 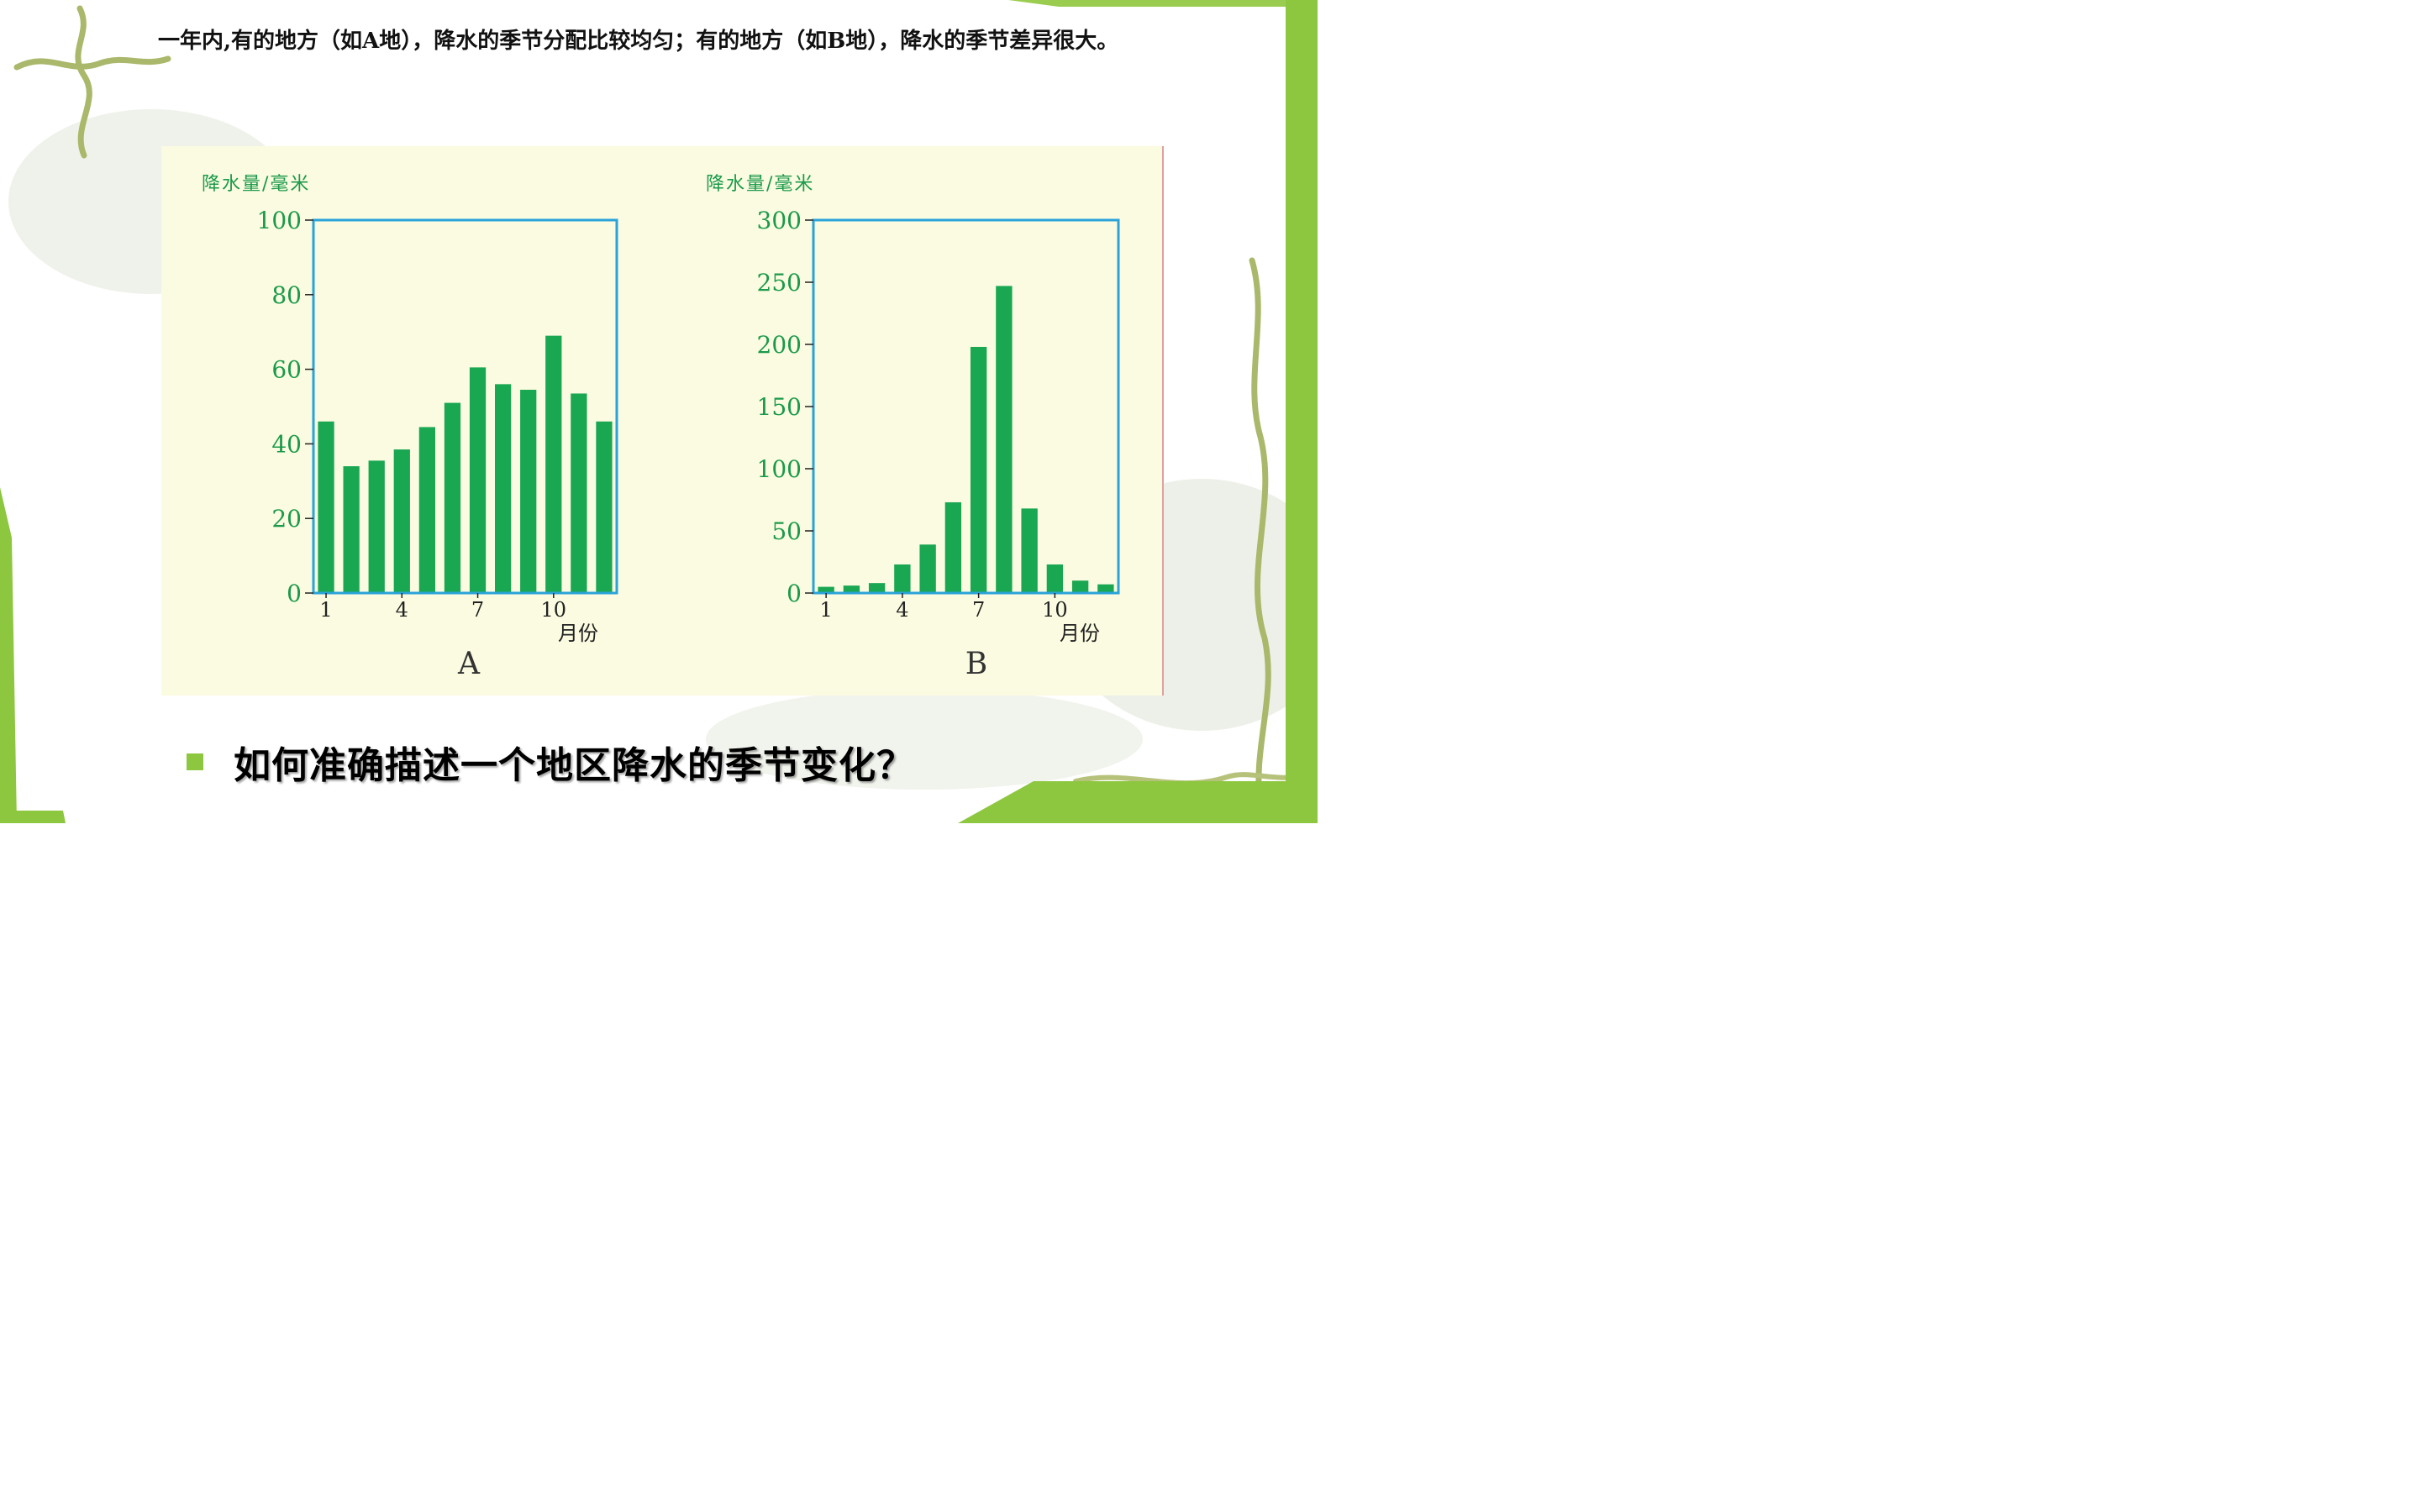 I want to click on chart-a-ytick-label: 40, so click(x=286, y=444).